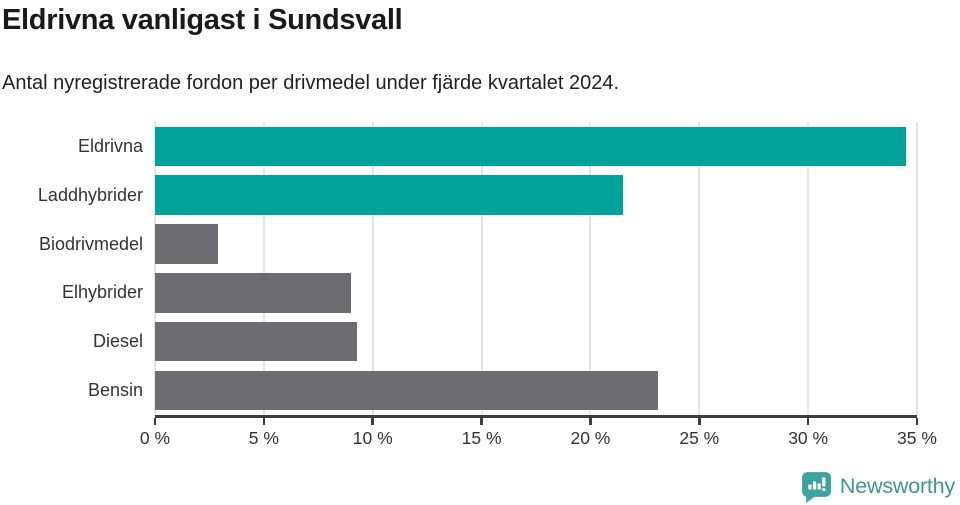  Describe the element at coordinates (155, 438) in the screenshot. I see `axis-tick-label-0: 0 %` at that location.